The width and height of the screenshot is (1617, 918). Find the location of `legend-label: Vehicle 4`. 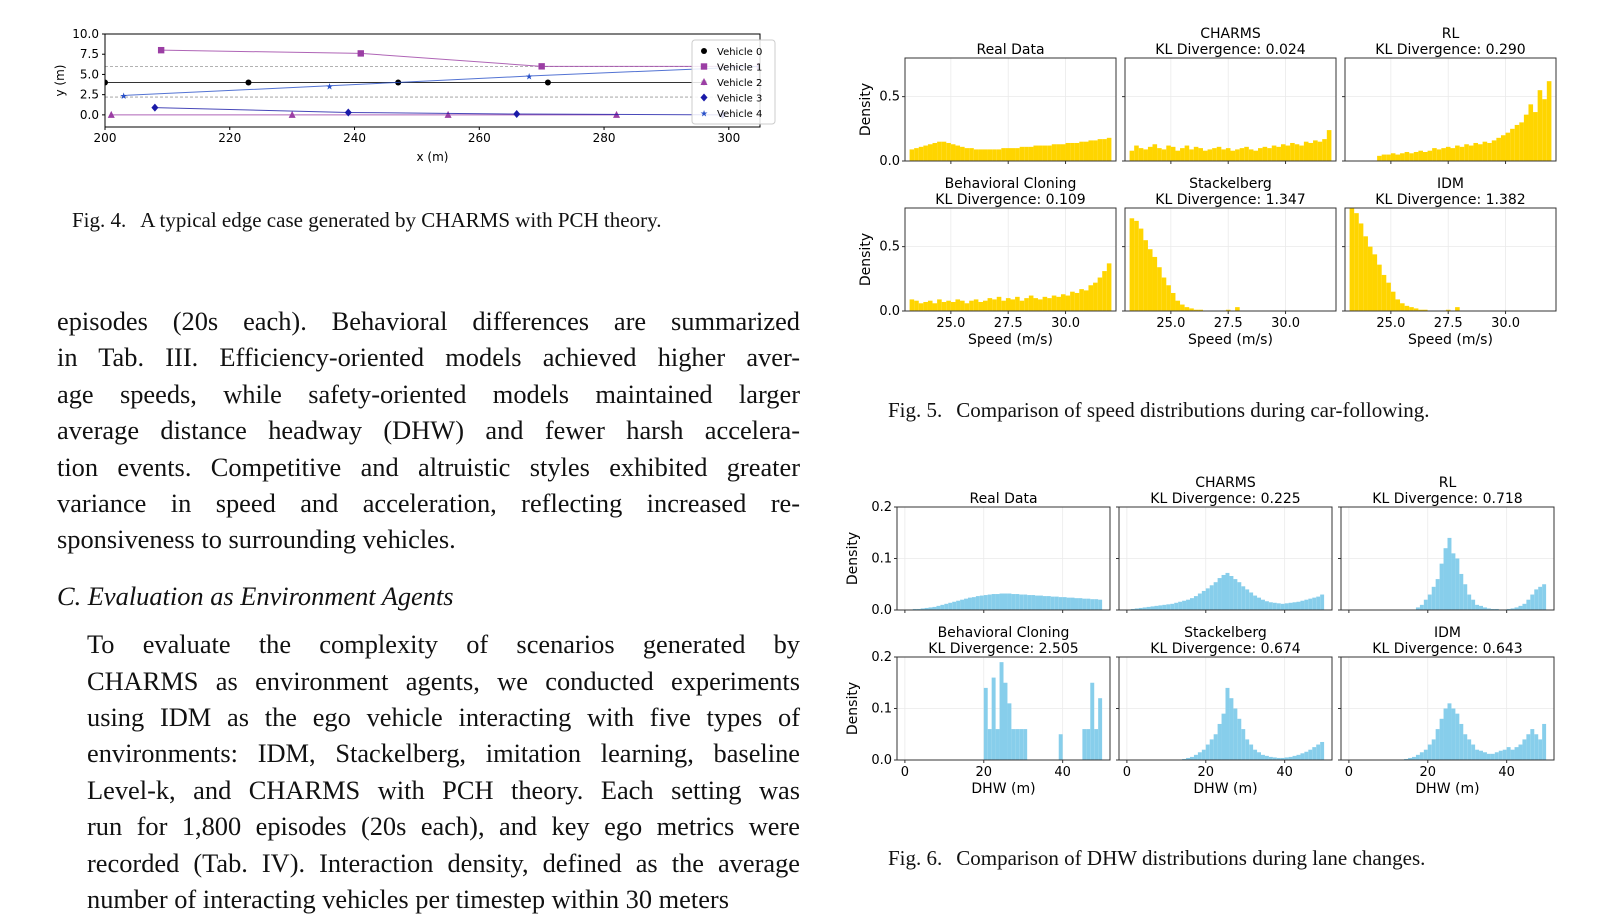

legend-label: Vehicle 4 is located at coordinates (739, 114).